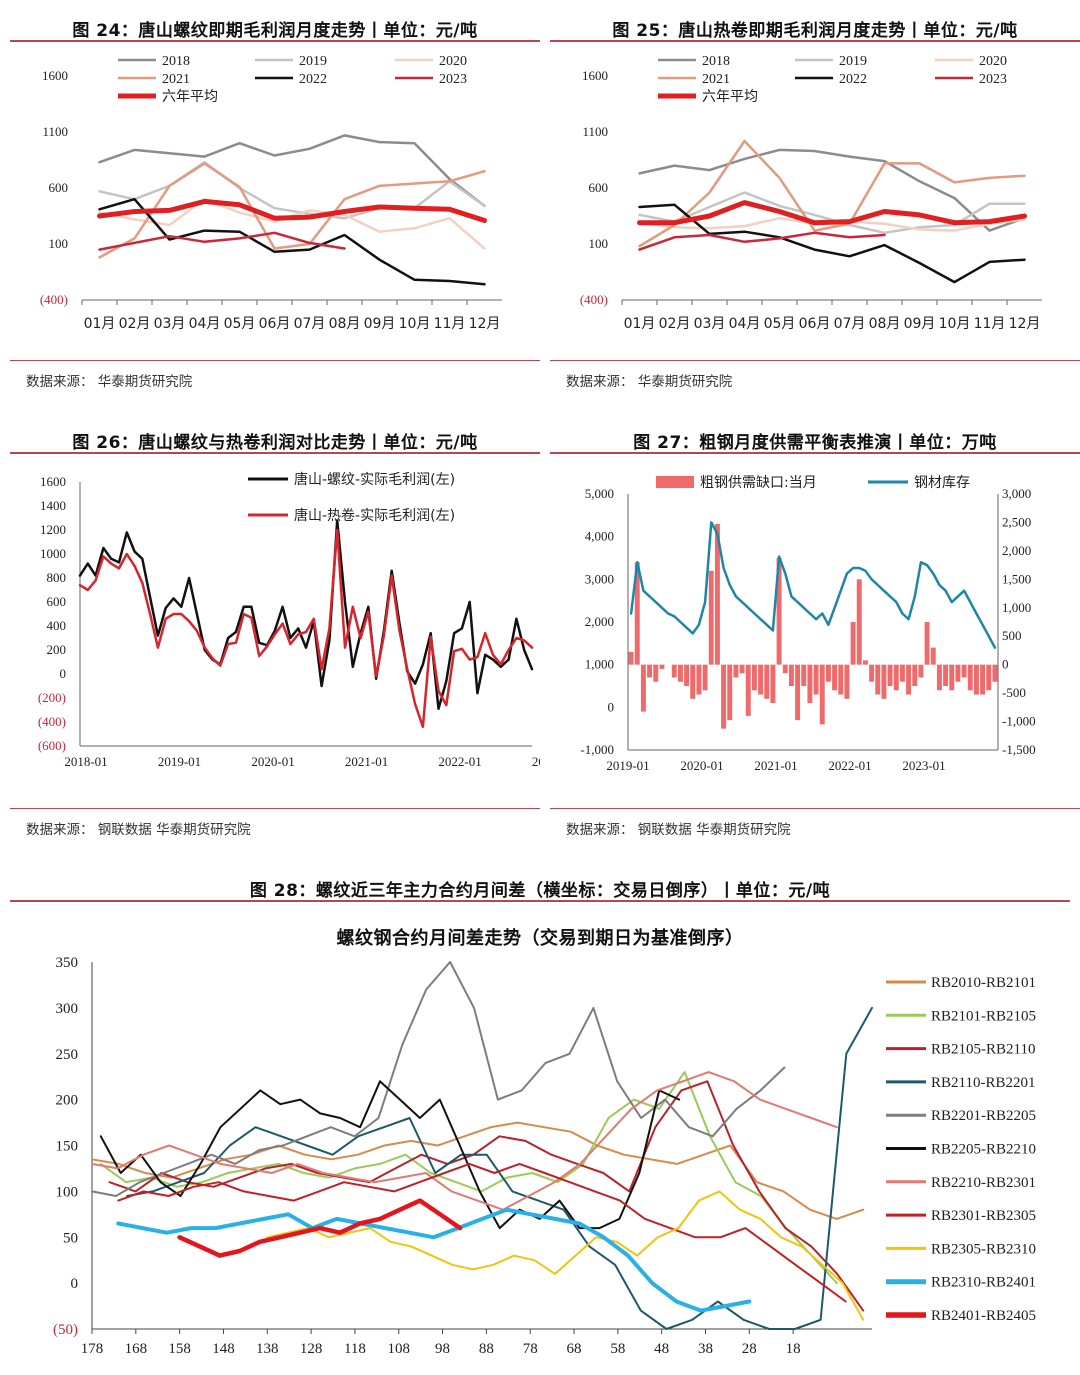 The width and height of the screenshot is (1080, 1375). I want to click on series-line-RB2210-RB2301, so click(464, 1141).